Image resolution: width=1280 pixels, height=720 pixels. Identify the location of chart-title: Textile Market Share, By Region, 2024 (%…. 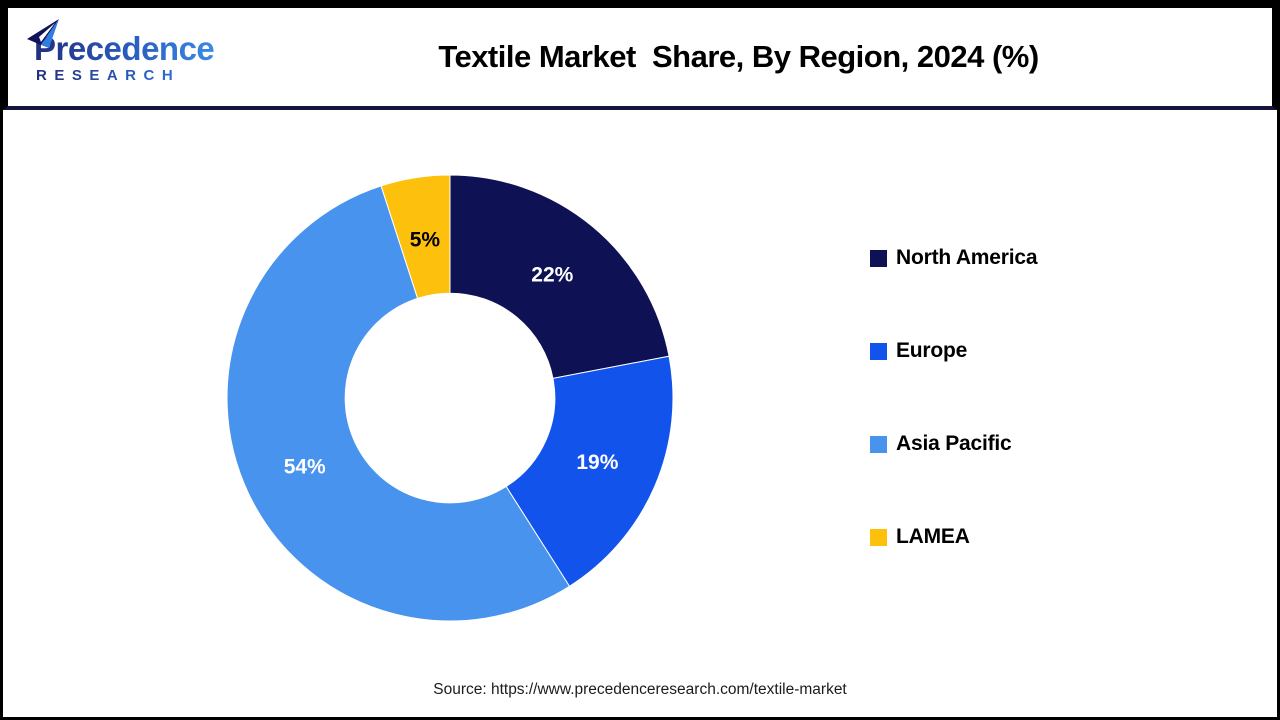
(738, 56).